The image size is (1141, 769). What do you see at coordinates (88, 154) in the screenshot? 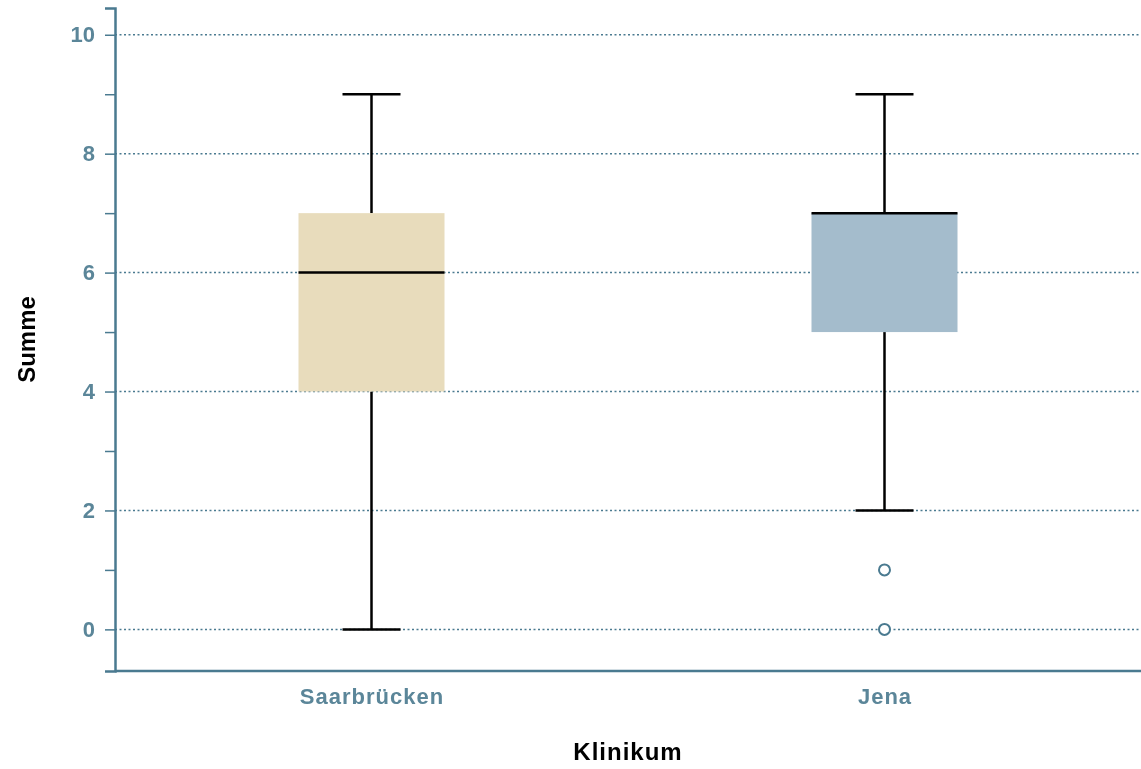
I see `y-tick-label: 8` at bounding box center [88, 154].